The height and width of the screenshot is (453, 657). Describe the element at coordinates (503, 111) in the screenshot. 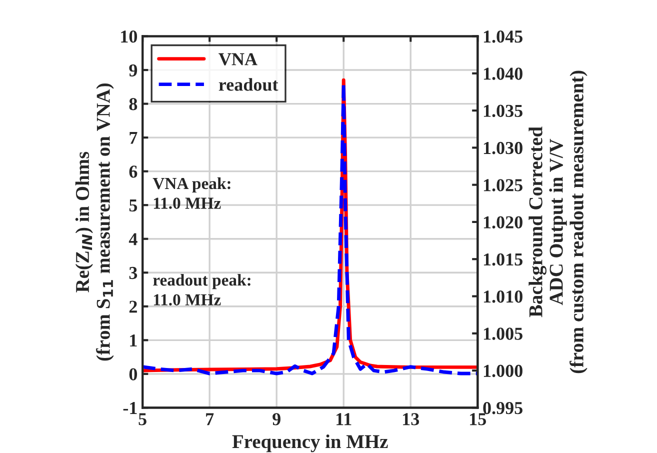

I see `y2-tick-label: 1.035` at that location.